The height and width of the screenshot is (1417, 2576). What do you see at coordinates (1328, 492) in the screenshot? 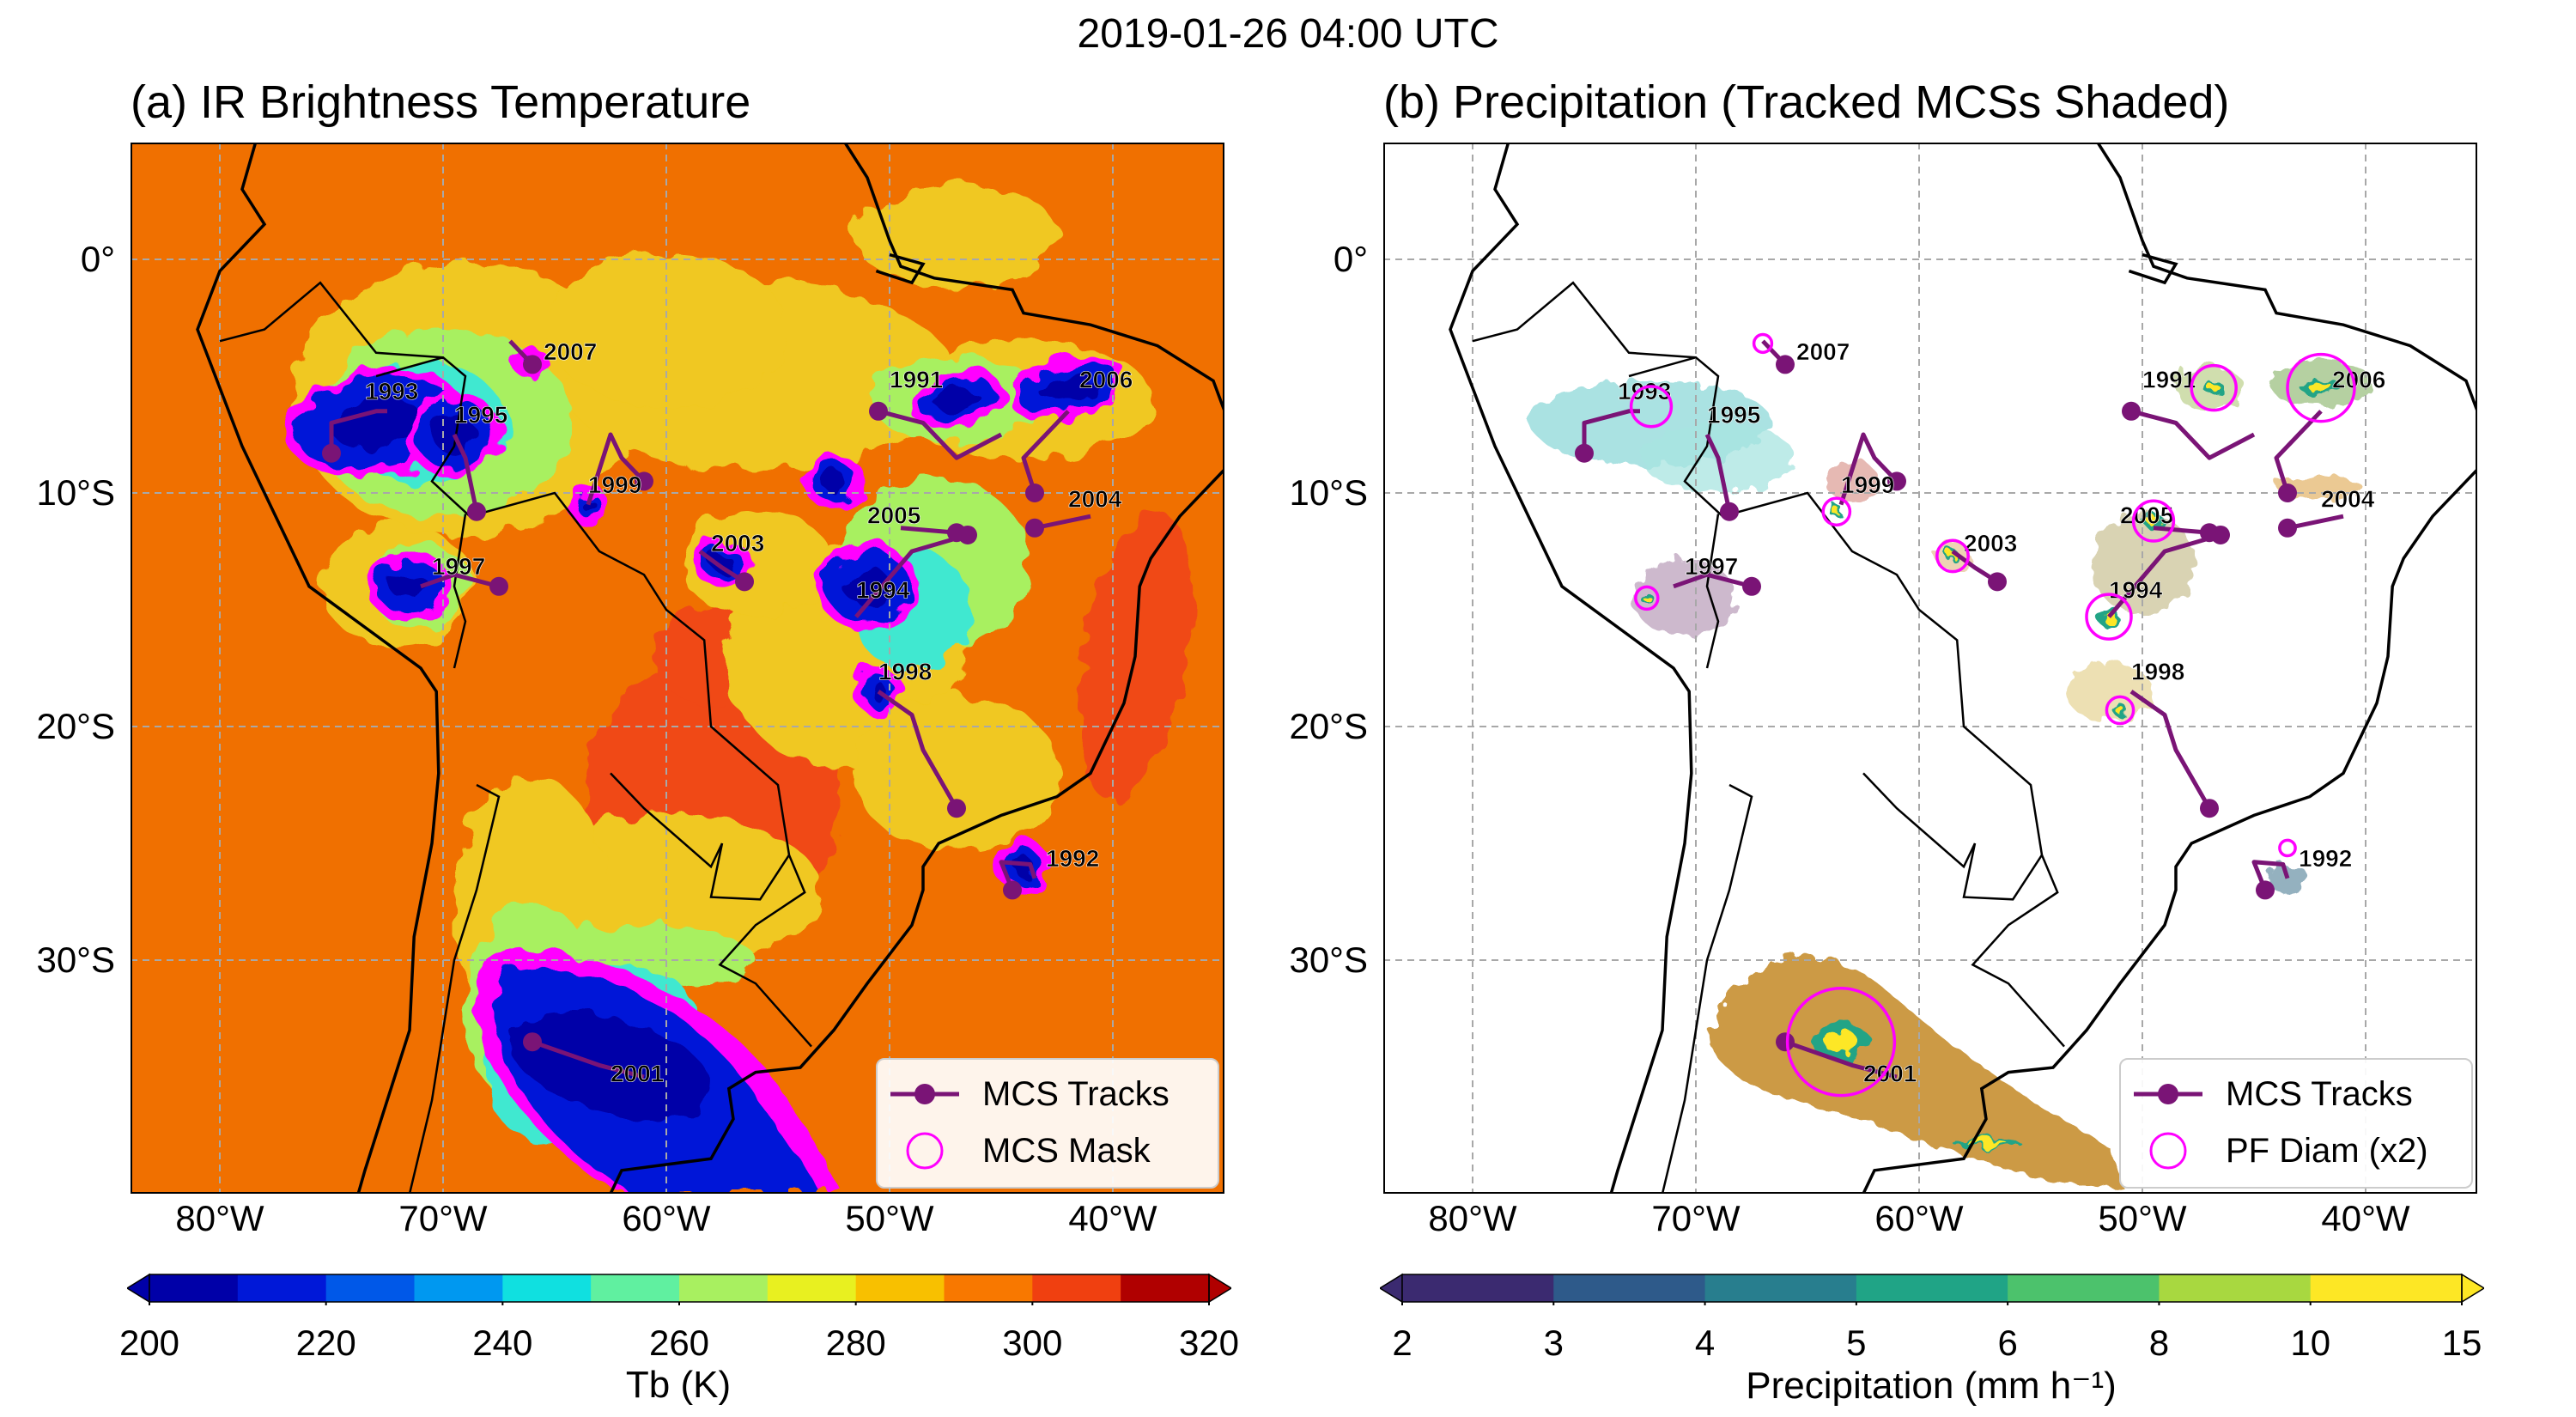
I see `latitude-tick-label: 10°S` at bounding box center [1328, 492].